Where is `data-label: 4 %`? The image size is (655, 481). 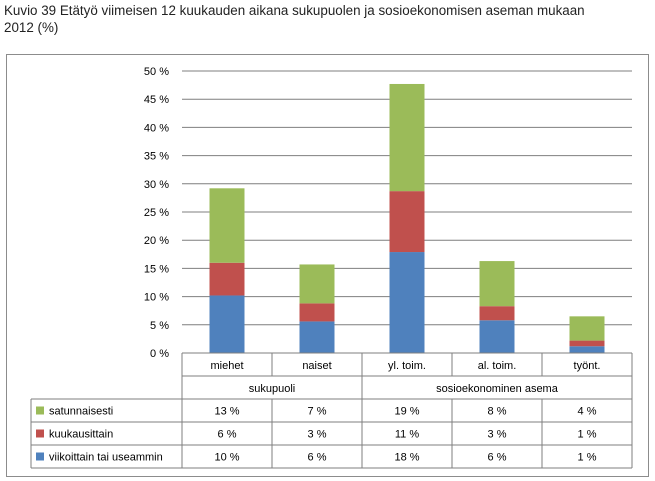
data-label: 4 % is located at coordinates (587, 412).